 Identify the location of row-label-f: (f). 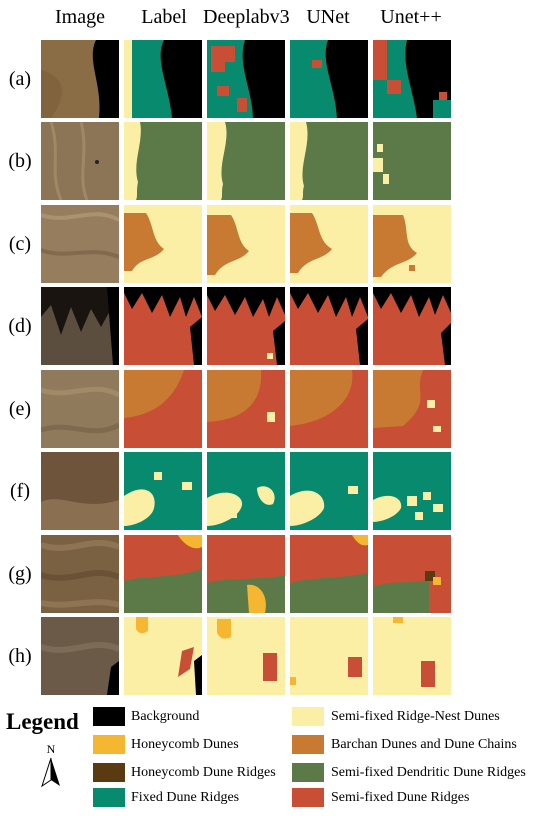
(20, 491).